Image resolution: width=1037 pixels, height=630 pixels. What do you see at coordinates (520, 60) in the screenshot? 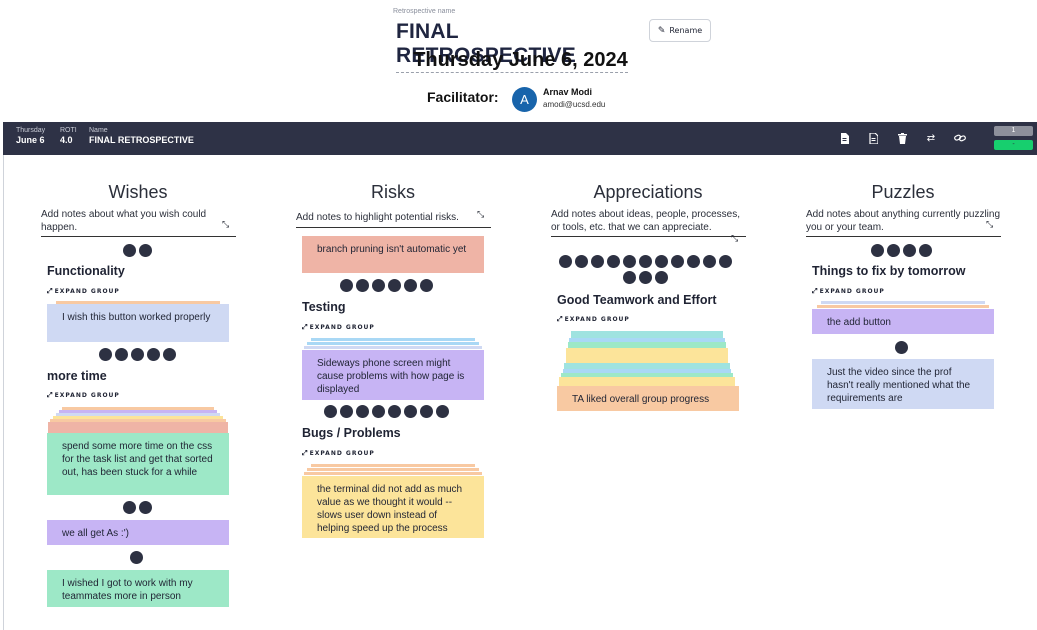
I see `date-heading: Thursday June 6, 2024` at bounding box center [520, 60].